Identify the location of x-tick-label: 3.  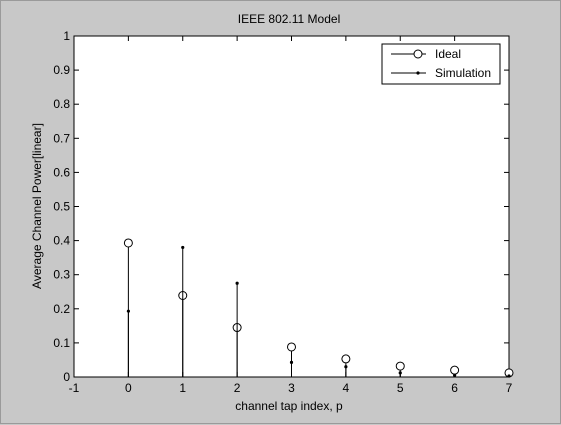
(291, 388).